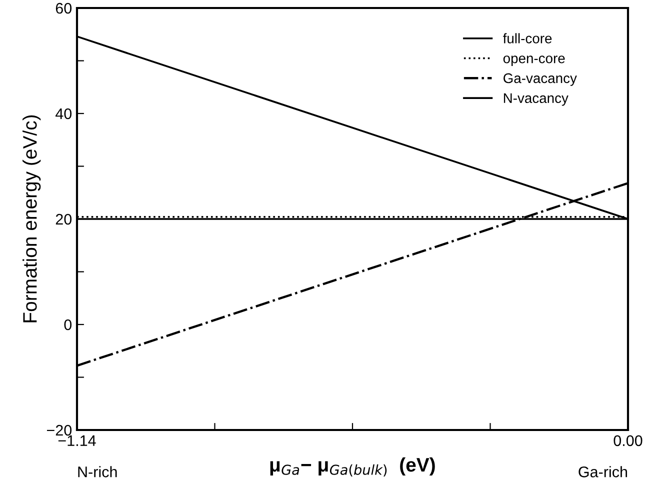  Describe the element at coordinates (540, 79) in the screenshot. I see `legend-label: Ga-vacancy` at that location.